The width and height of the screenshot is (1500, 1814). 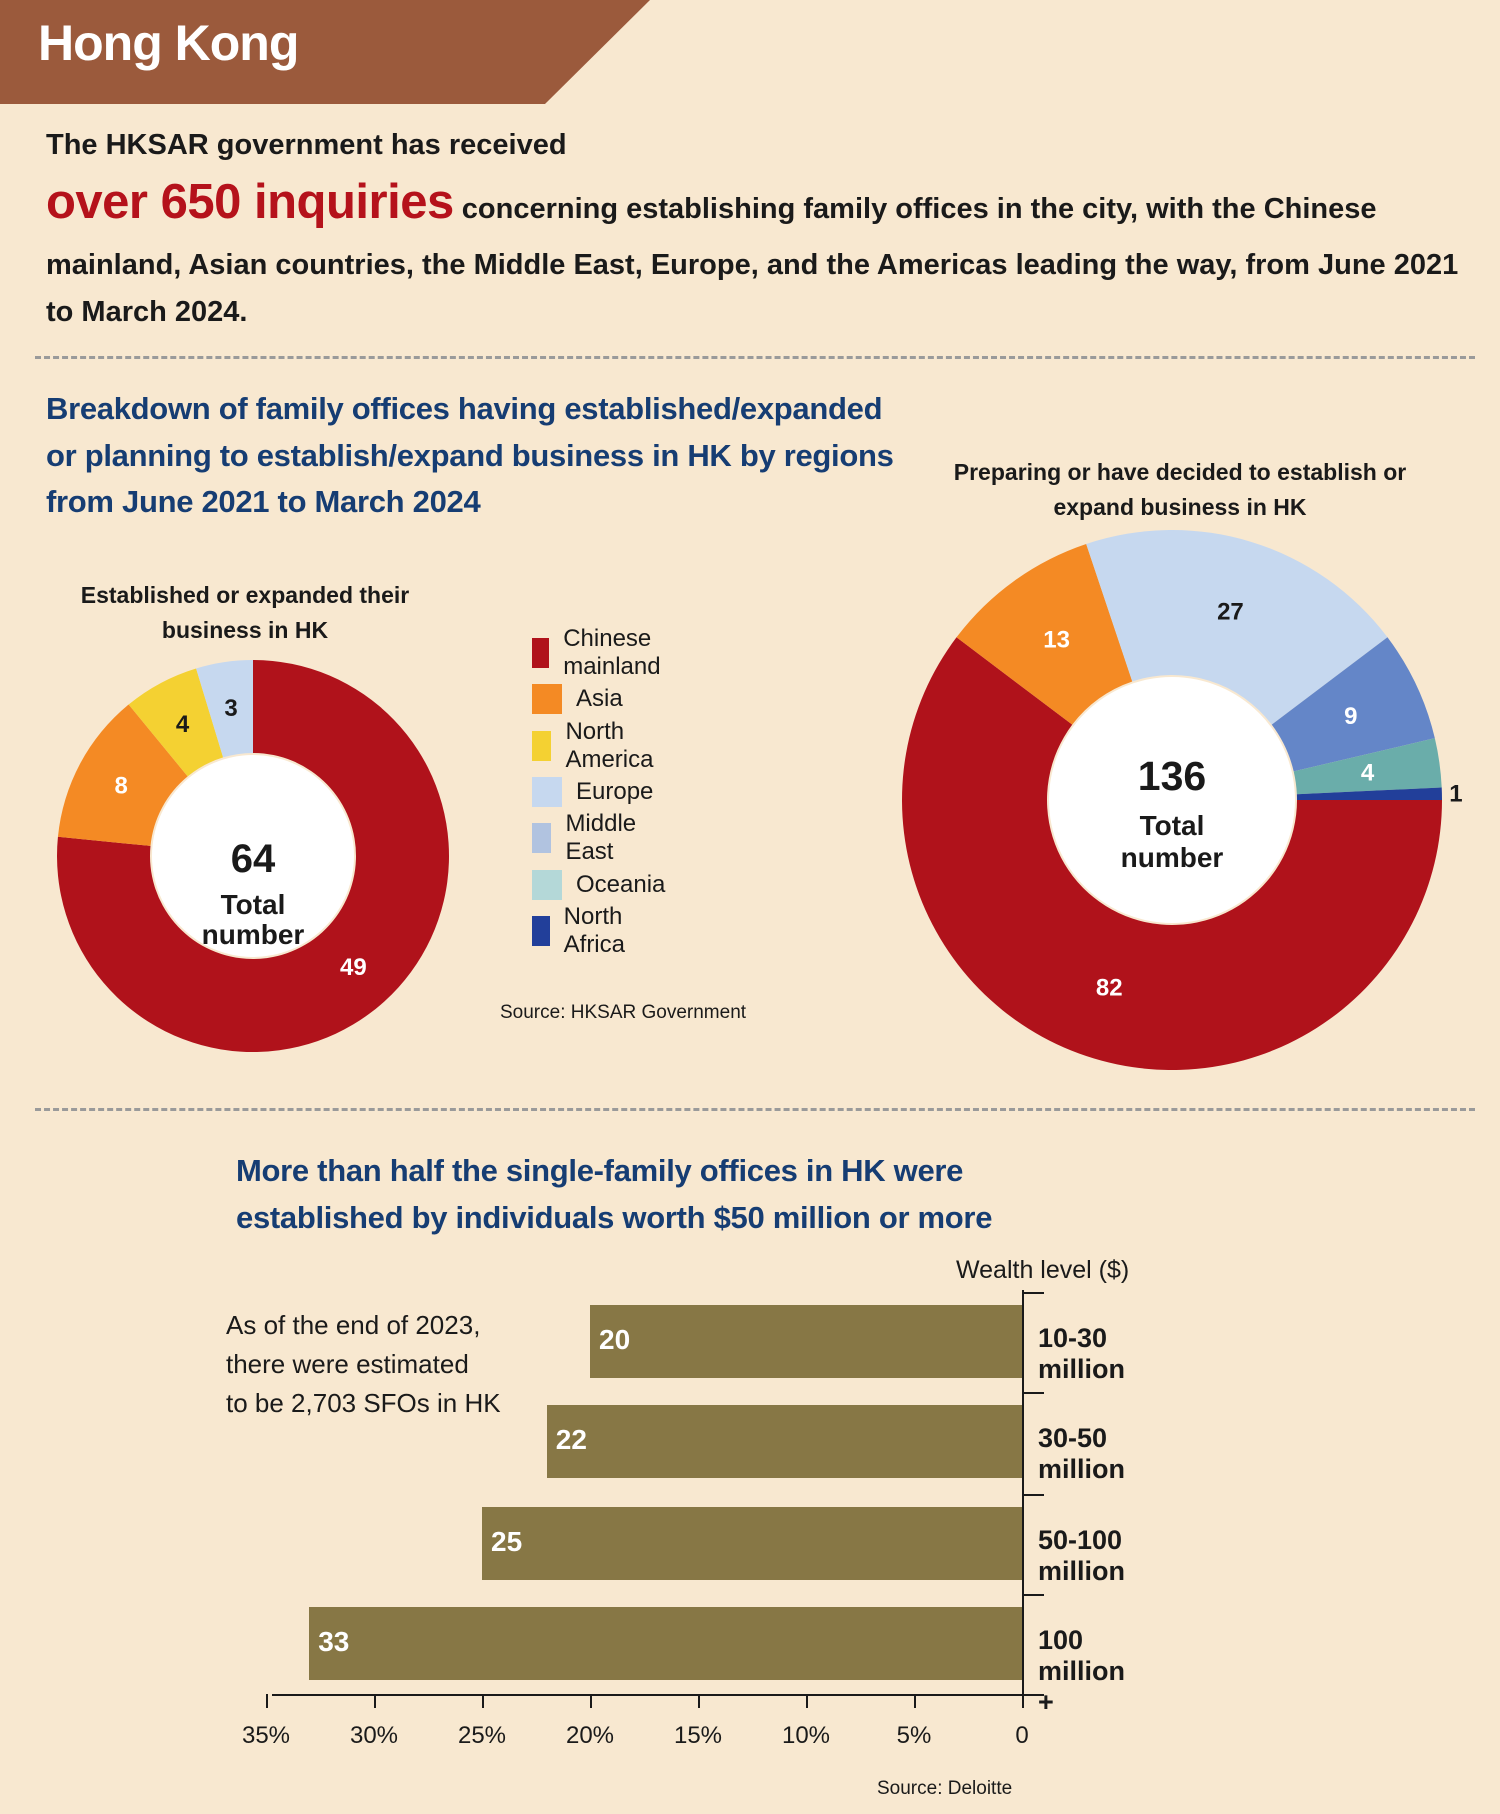 I want to click on legend-item: Chinese mainland, so click(x=602, y=652).